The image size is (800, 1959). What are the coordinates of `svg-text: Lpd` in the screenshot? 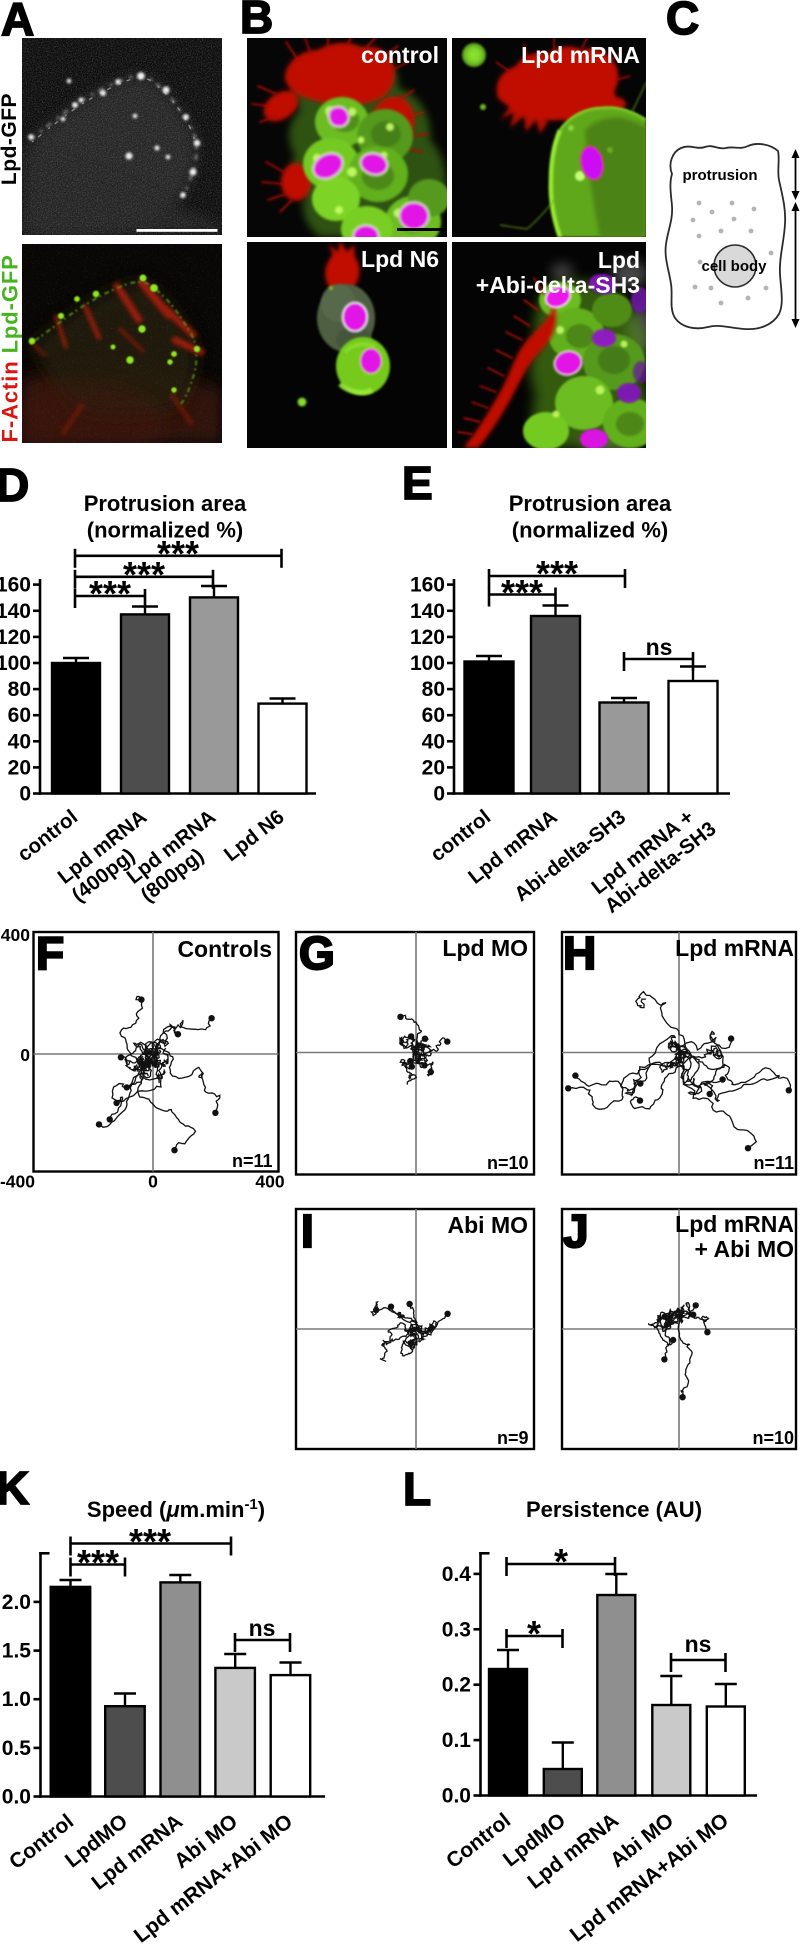 It's located at (619, 260).